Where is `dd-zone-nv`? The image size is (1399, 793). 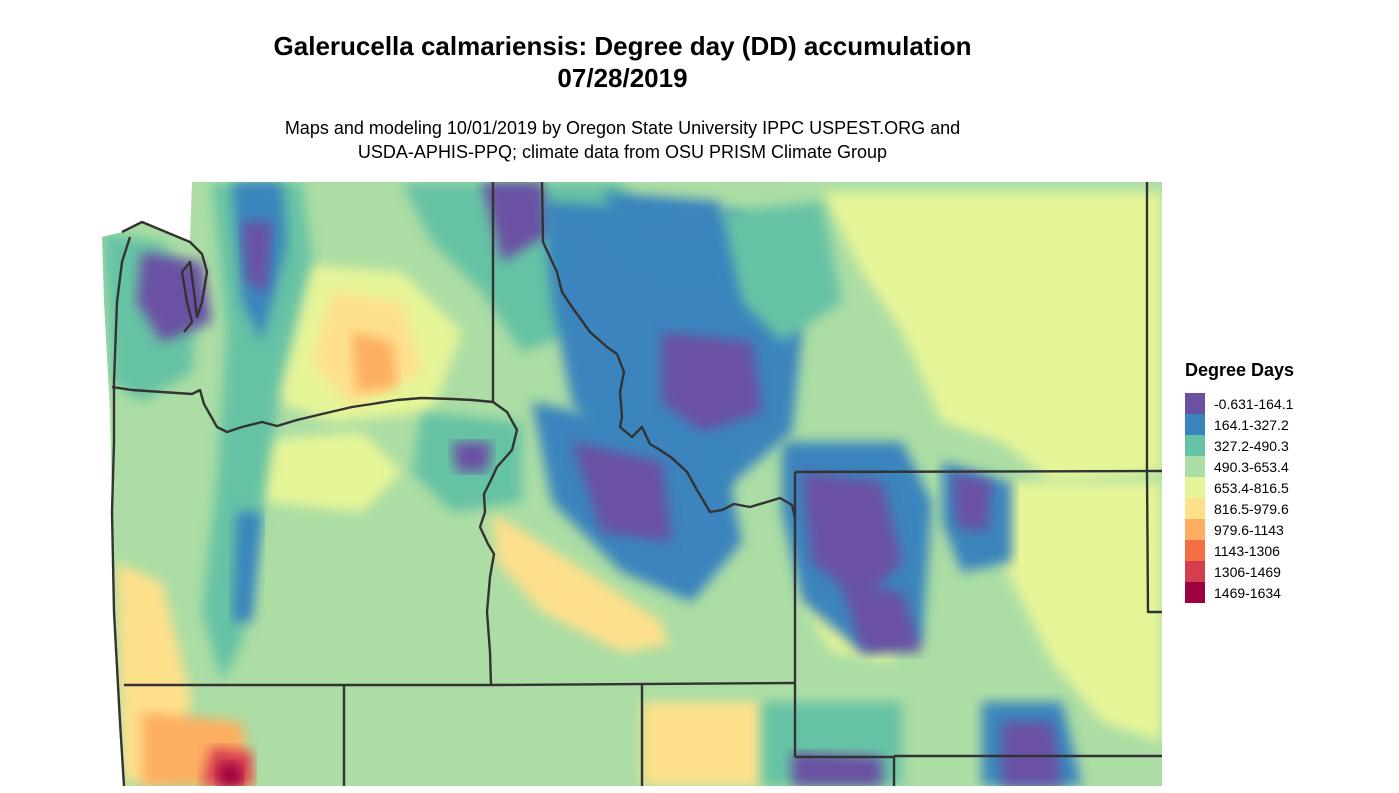
dd-zone-nv is located at coordinates (702, 744).